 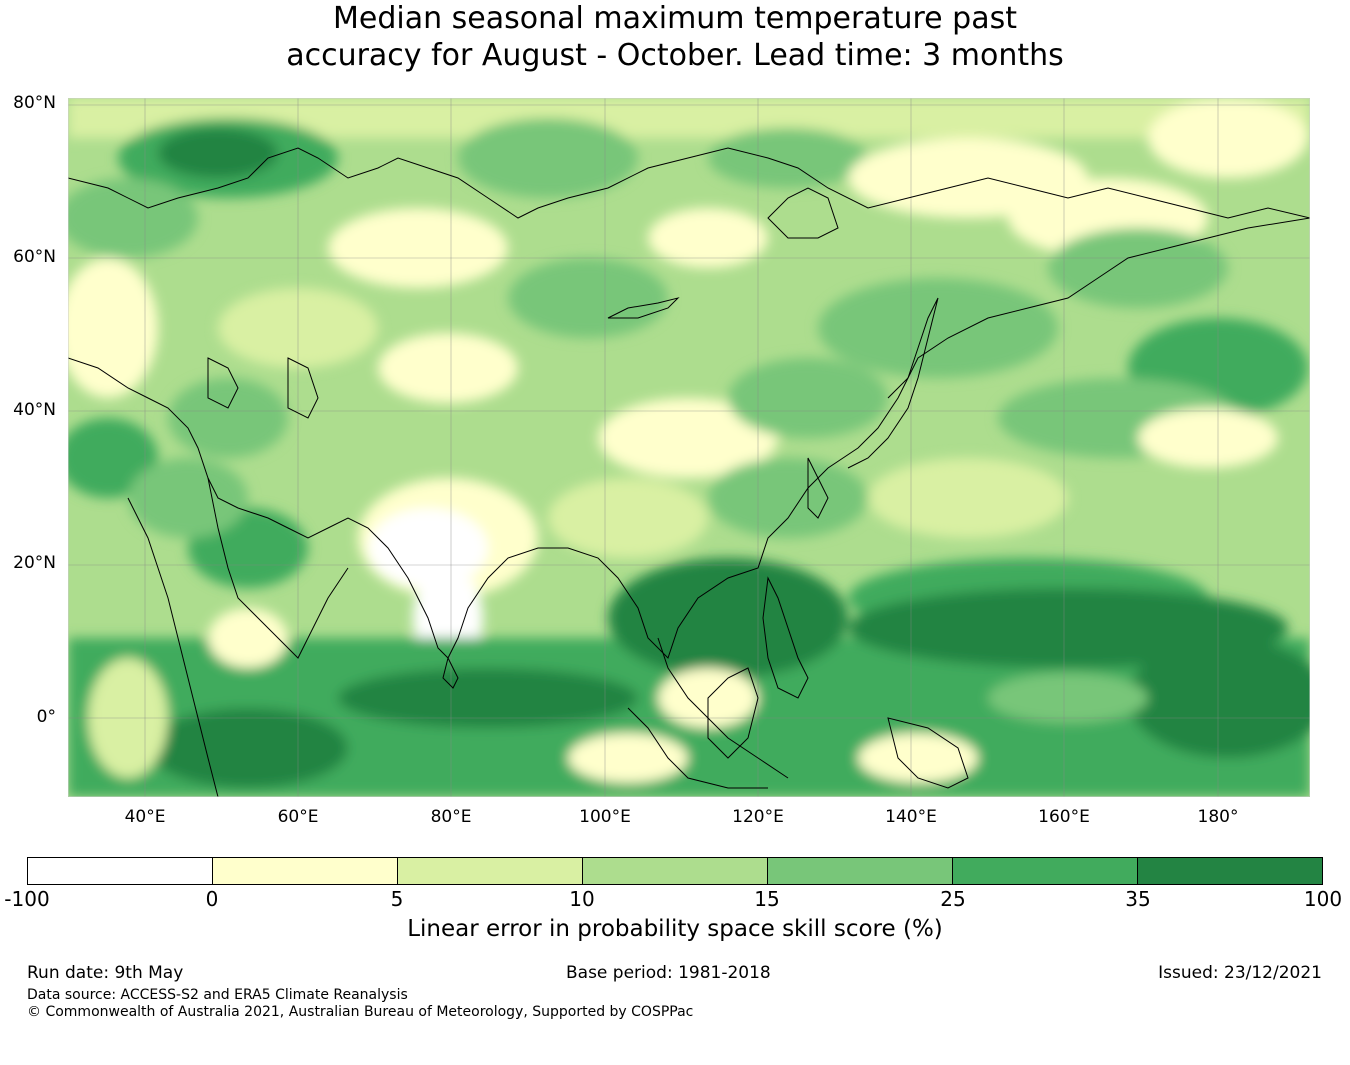 What do you see at coordinates (27, 899) in the screenshot?
I see `colorbar-tick: -100` at bounding box center [27, 899].